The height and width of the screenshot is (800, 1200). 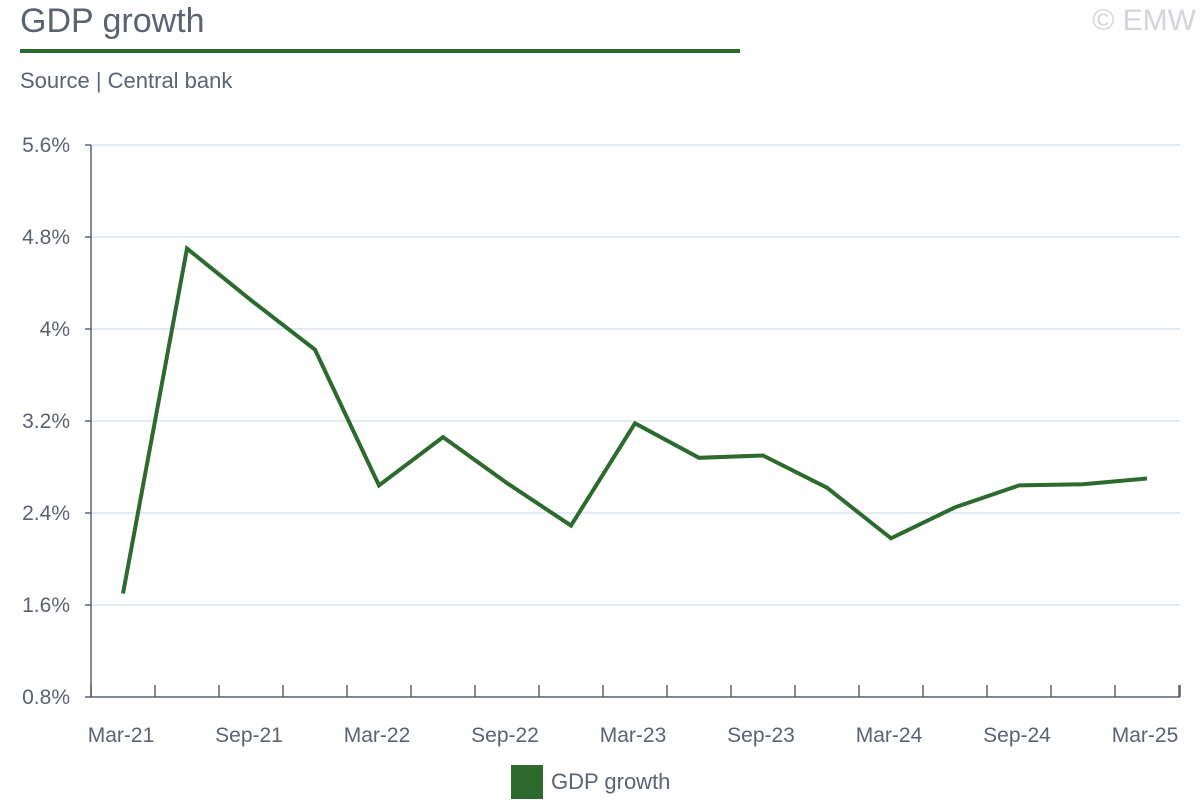 What do you see at coordinates (377, 735) in the screenshot?
I see `x-tick-label: Mar-22` at bounding box center [377, 735].